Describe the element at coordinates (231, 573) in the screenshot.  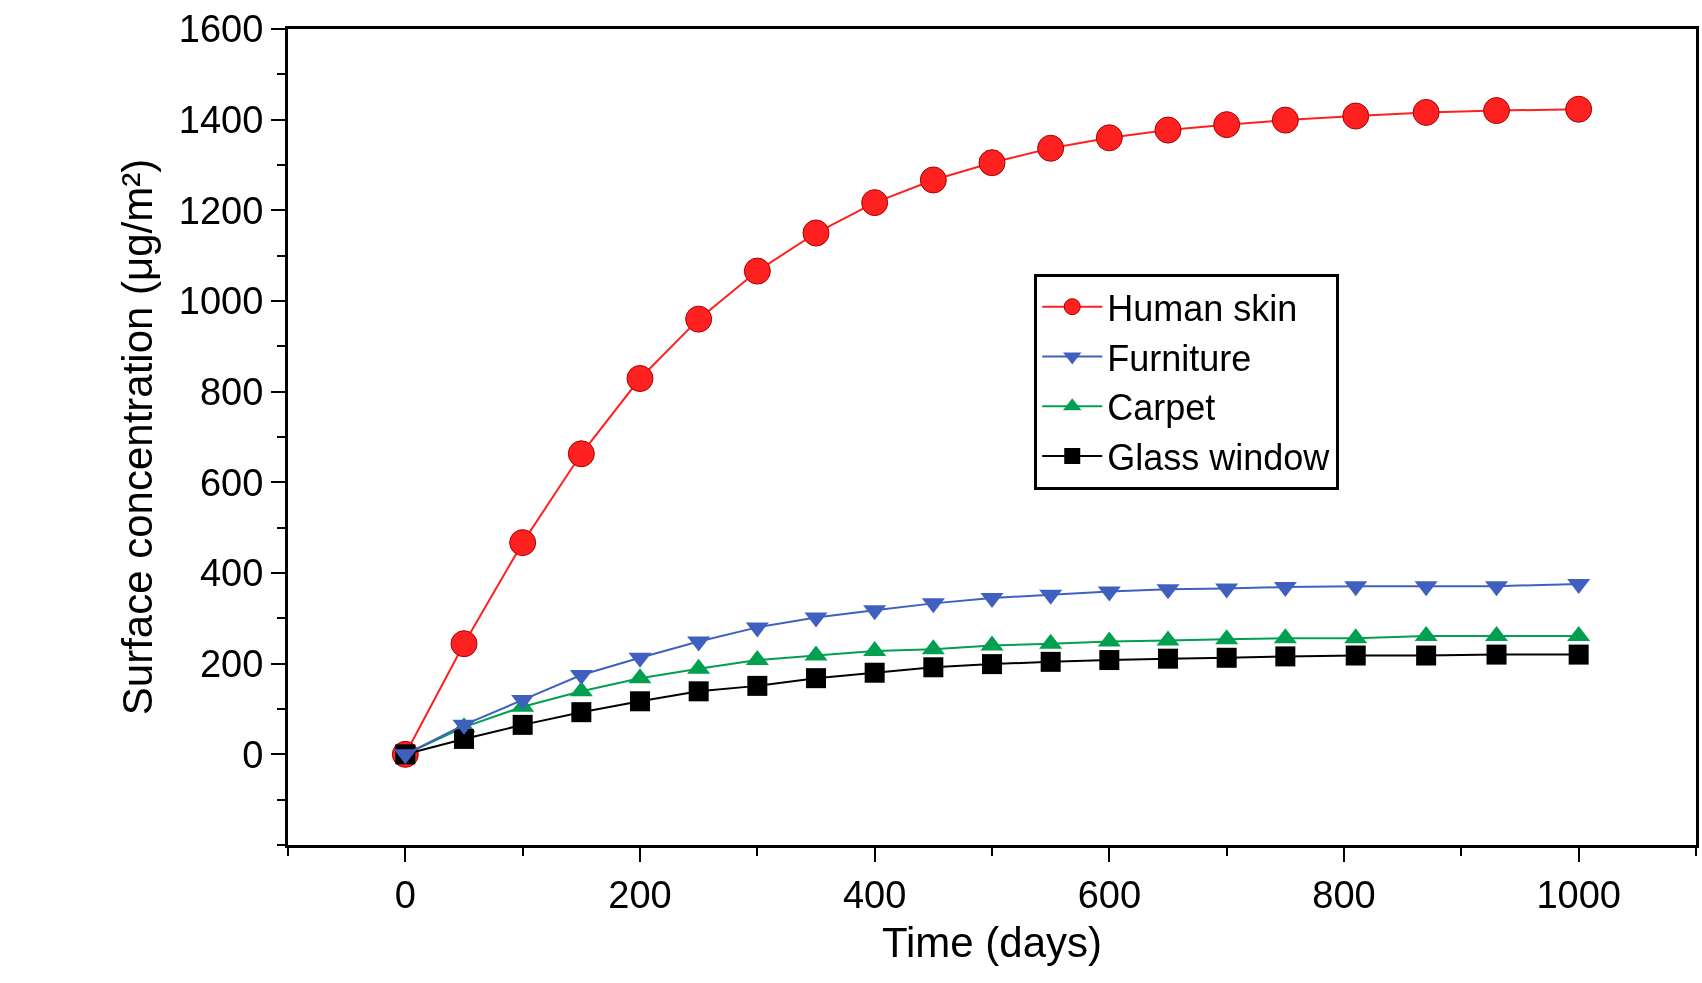
I see `y-tick-label: 400` at that location.